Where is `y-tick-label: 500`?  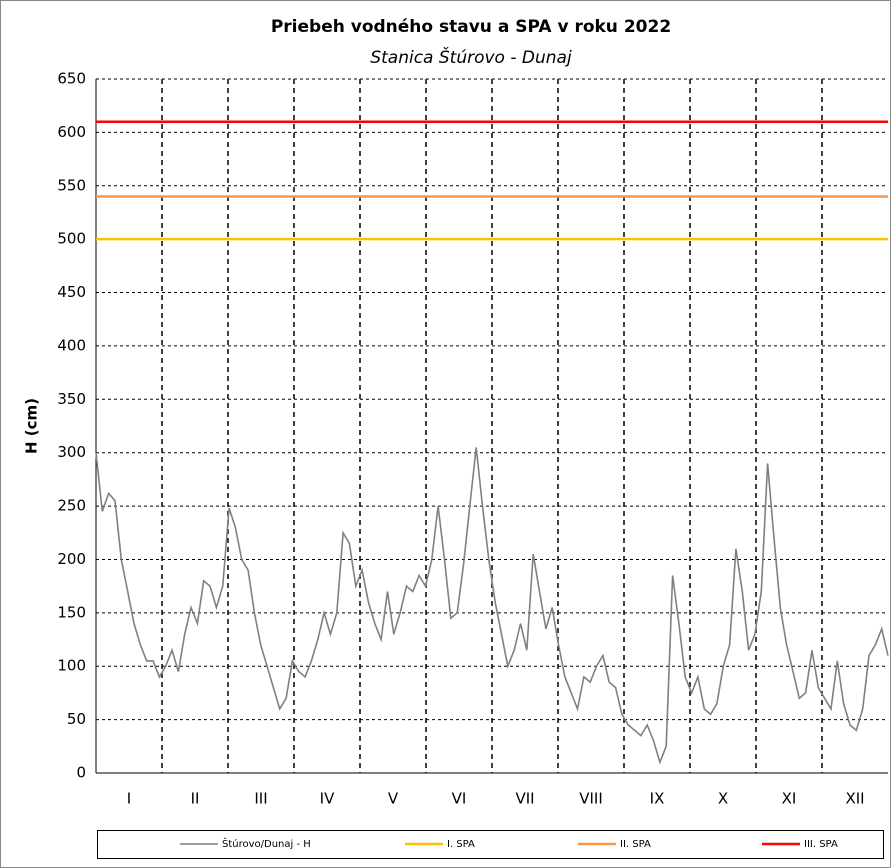 y-tick-label: 500 is located at coordinates (71, 239).